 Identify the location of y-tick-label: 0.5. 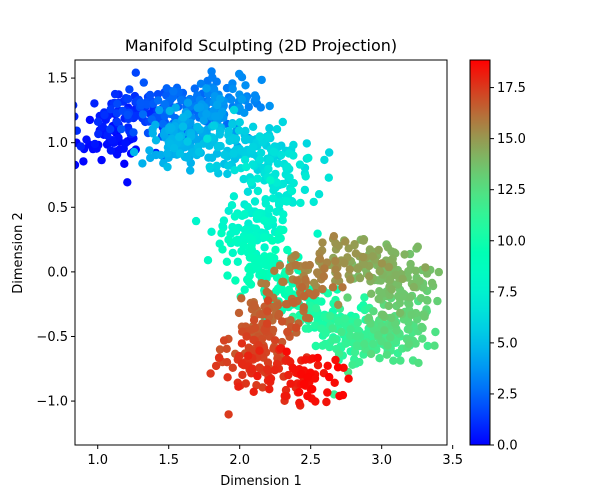
(57, 208).